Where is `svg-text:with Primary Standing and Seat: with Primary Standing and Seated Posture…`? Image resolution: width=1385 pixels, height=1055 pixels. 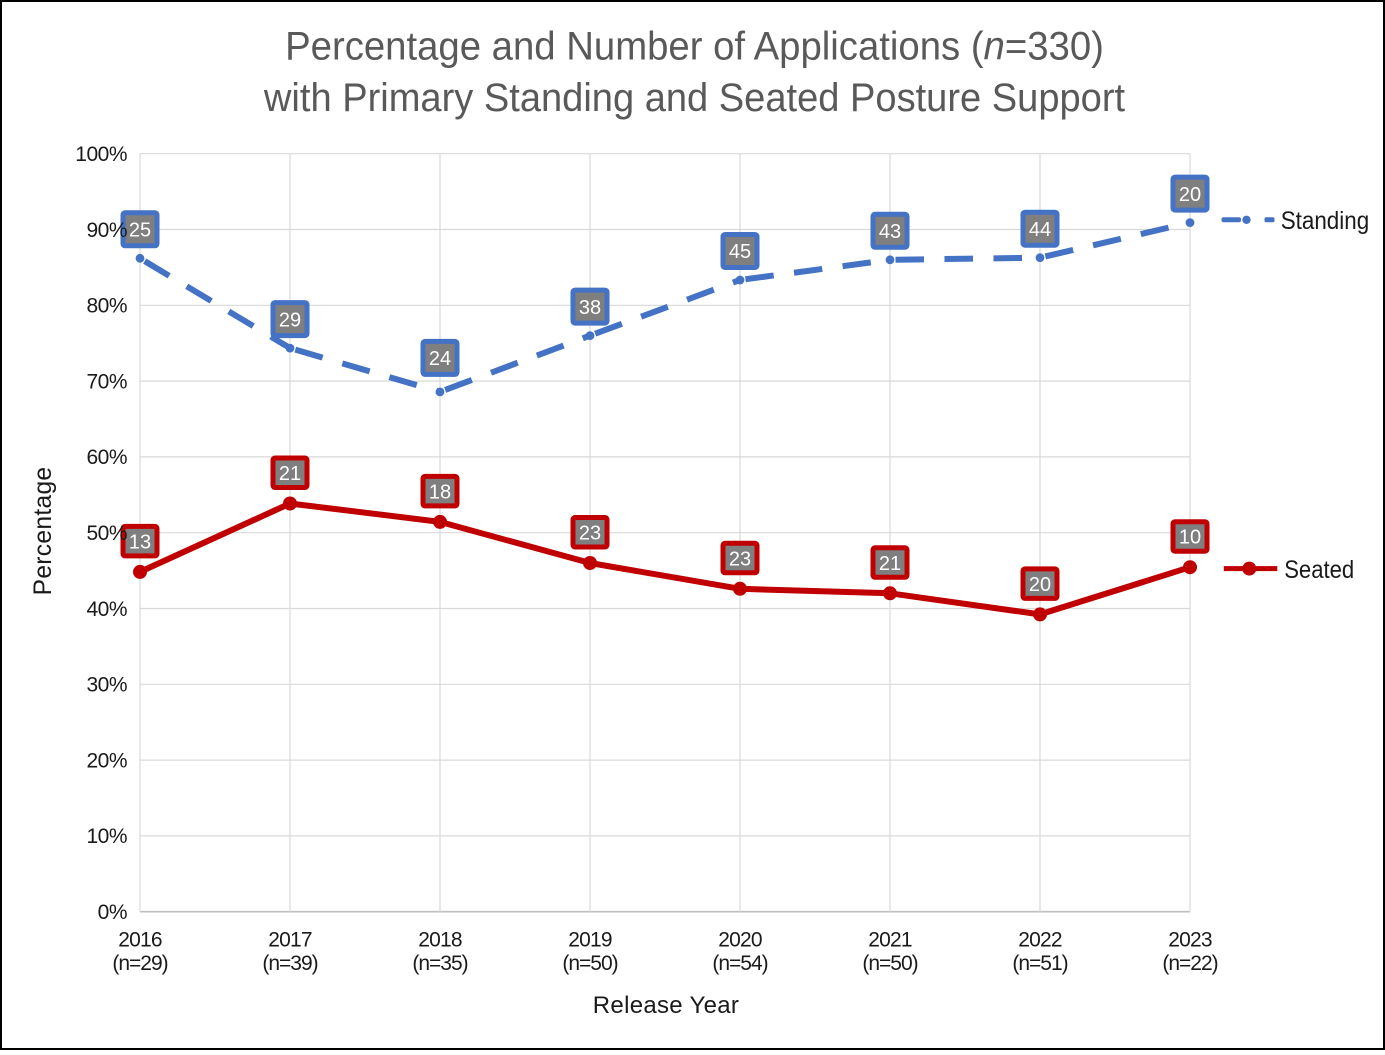 svg-text:with Primary Standing and Seat: with Primary Standing and Seated Posture… is located at coordinates (694, 98).